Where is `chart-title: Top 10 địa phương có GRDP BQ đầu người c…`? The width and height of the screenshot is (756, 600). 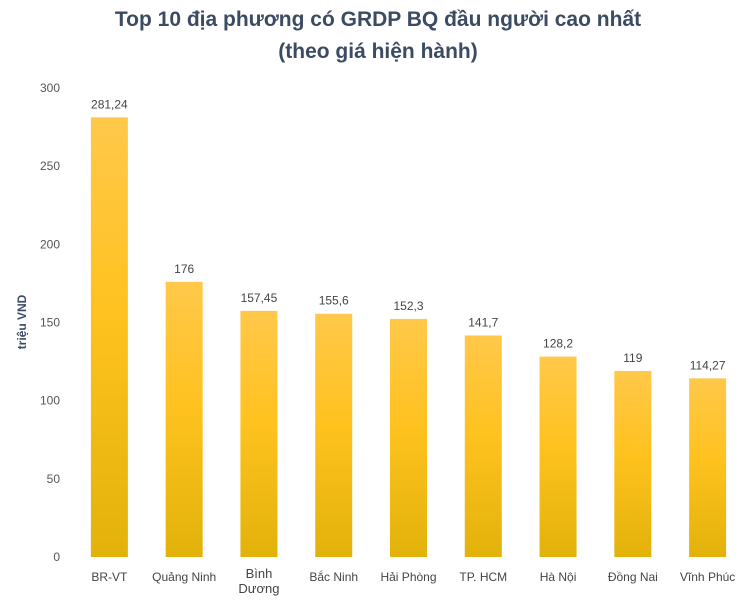 chart-title: Top 10 địa phương có GRDP BQ đầu người c… is located at coordinates (378, 19).